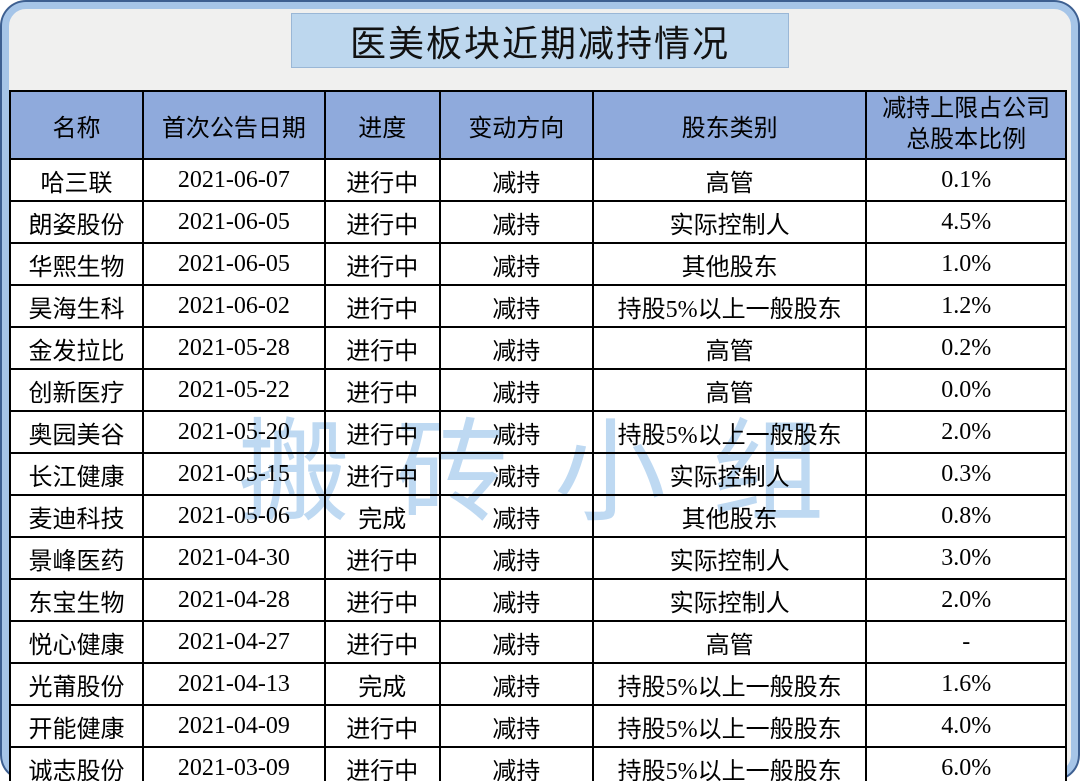  Describe the element at coordinates (966, 264) in the screenshot. I see `table-cell: 1.0%` at that location.